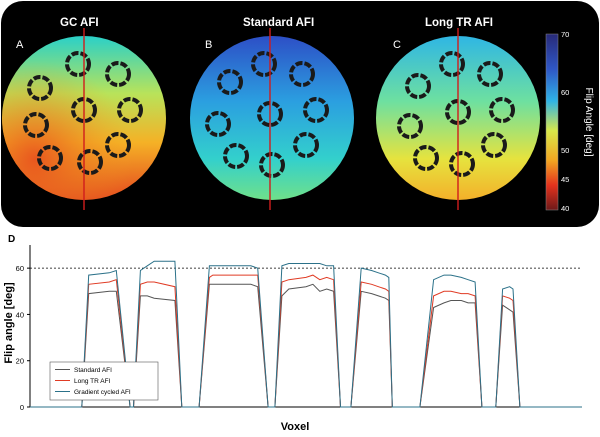 This screenshot has height=437, width=600. What do you see at coordinates (459, 23) in the screenshot?
I see `panel-c-title: Long TR AFI` at bounding box center [459, 23].